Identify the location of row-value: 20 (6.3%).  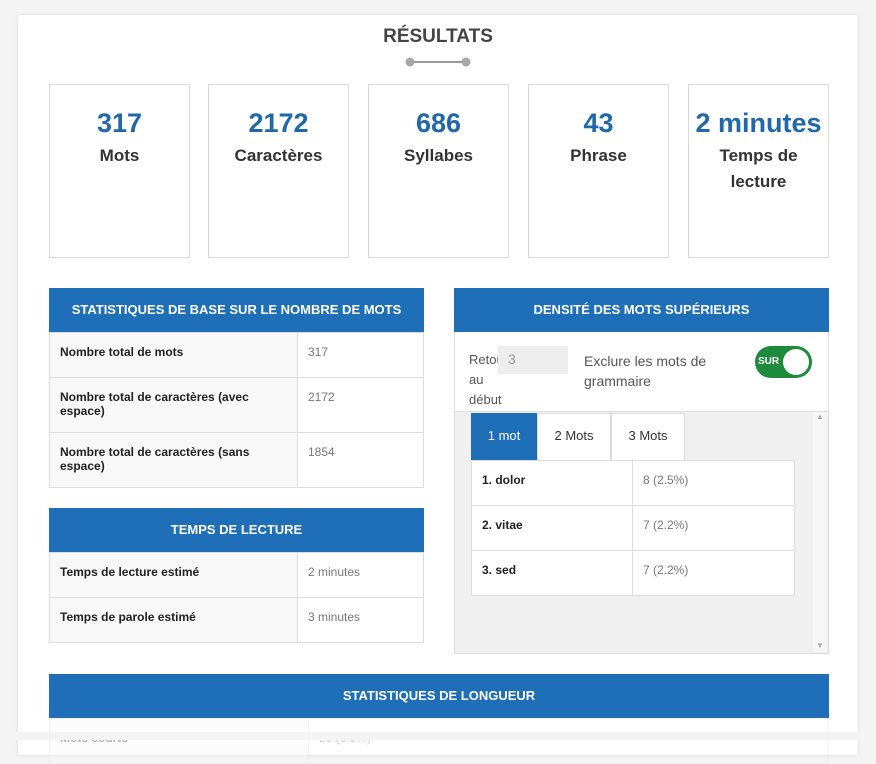
(568, 741).